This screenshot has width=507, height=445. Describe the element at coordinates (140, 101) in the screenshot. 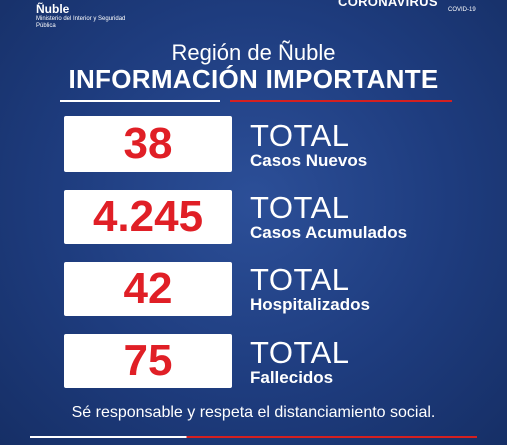

I see `title-underline-white` at that location.